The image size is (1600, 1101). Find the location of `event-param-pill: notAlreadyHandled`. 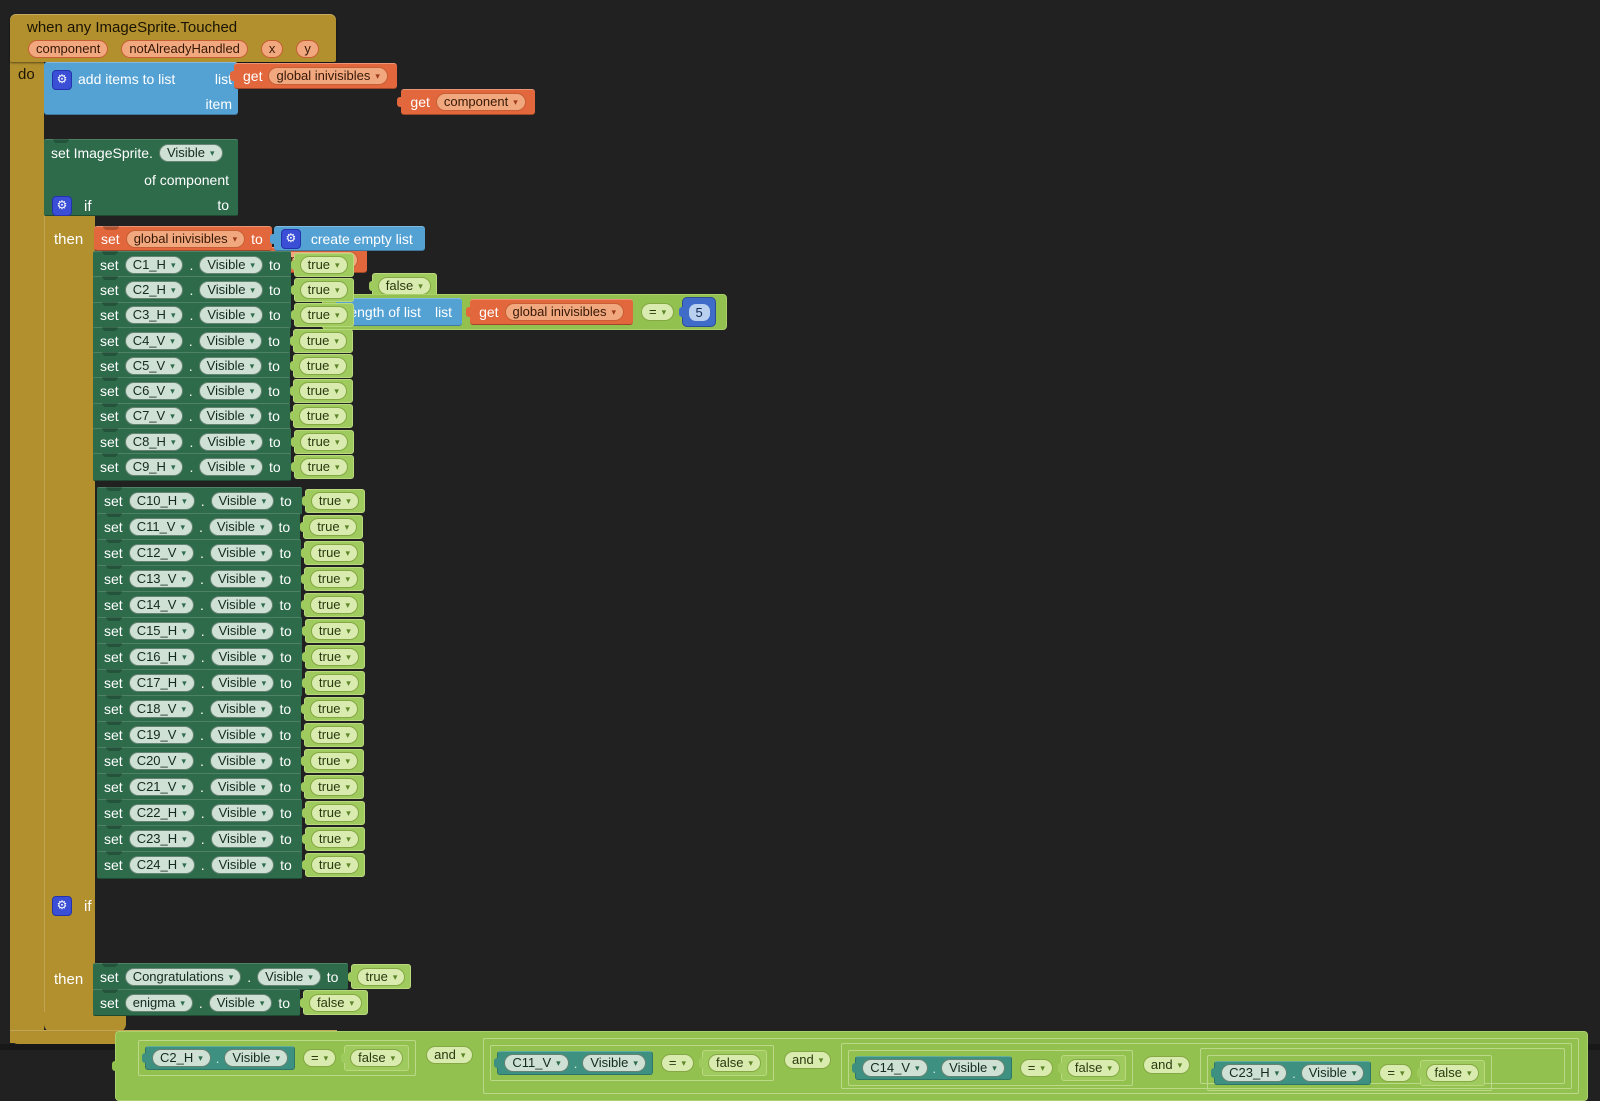

event-param-pill: notAlreadyHandled is located at coordinates (184, 49).